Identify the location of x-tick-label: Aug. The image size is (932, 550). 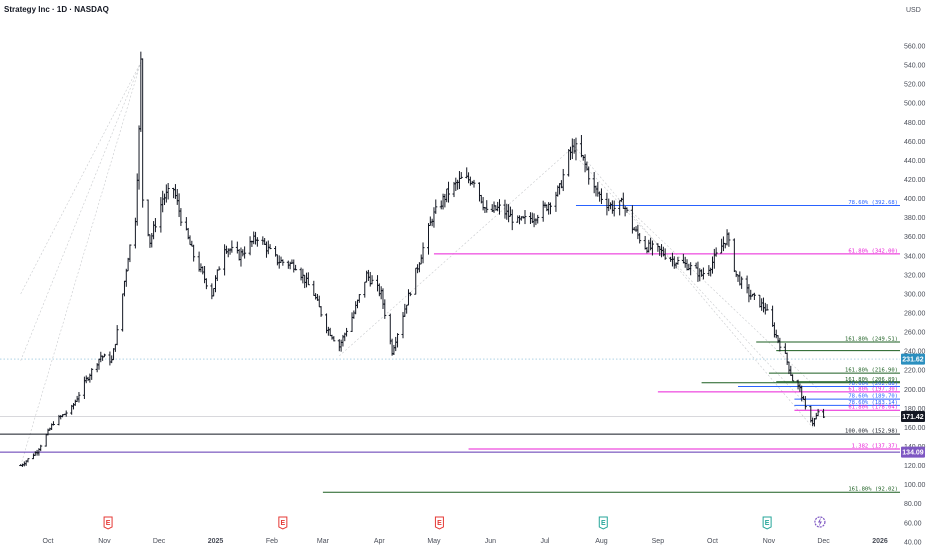
(601, 541).